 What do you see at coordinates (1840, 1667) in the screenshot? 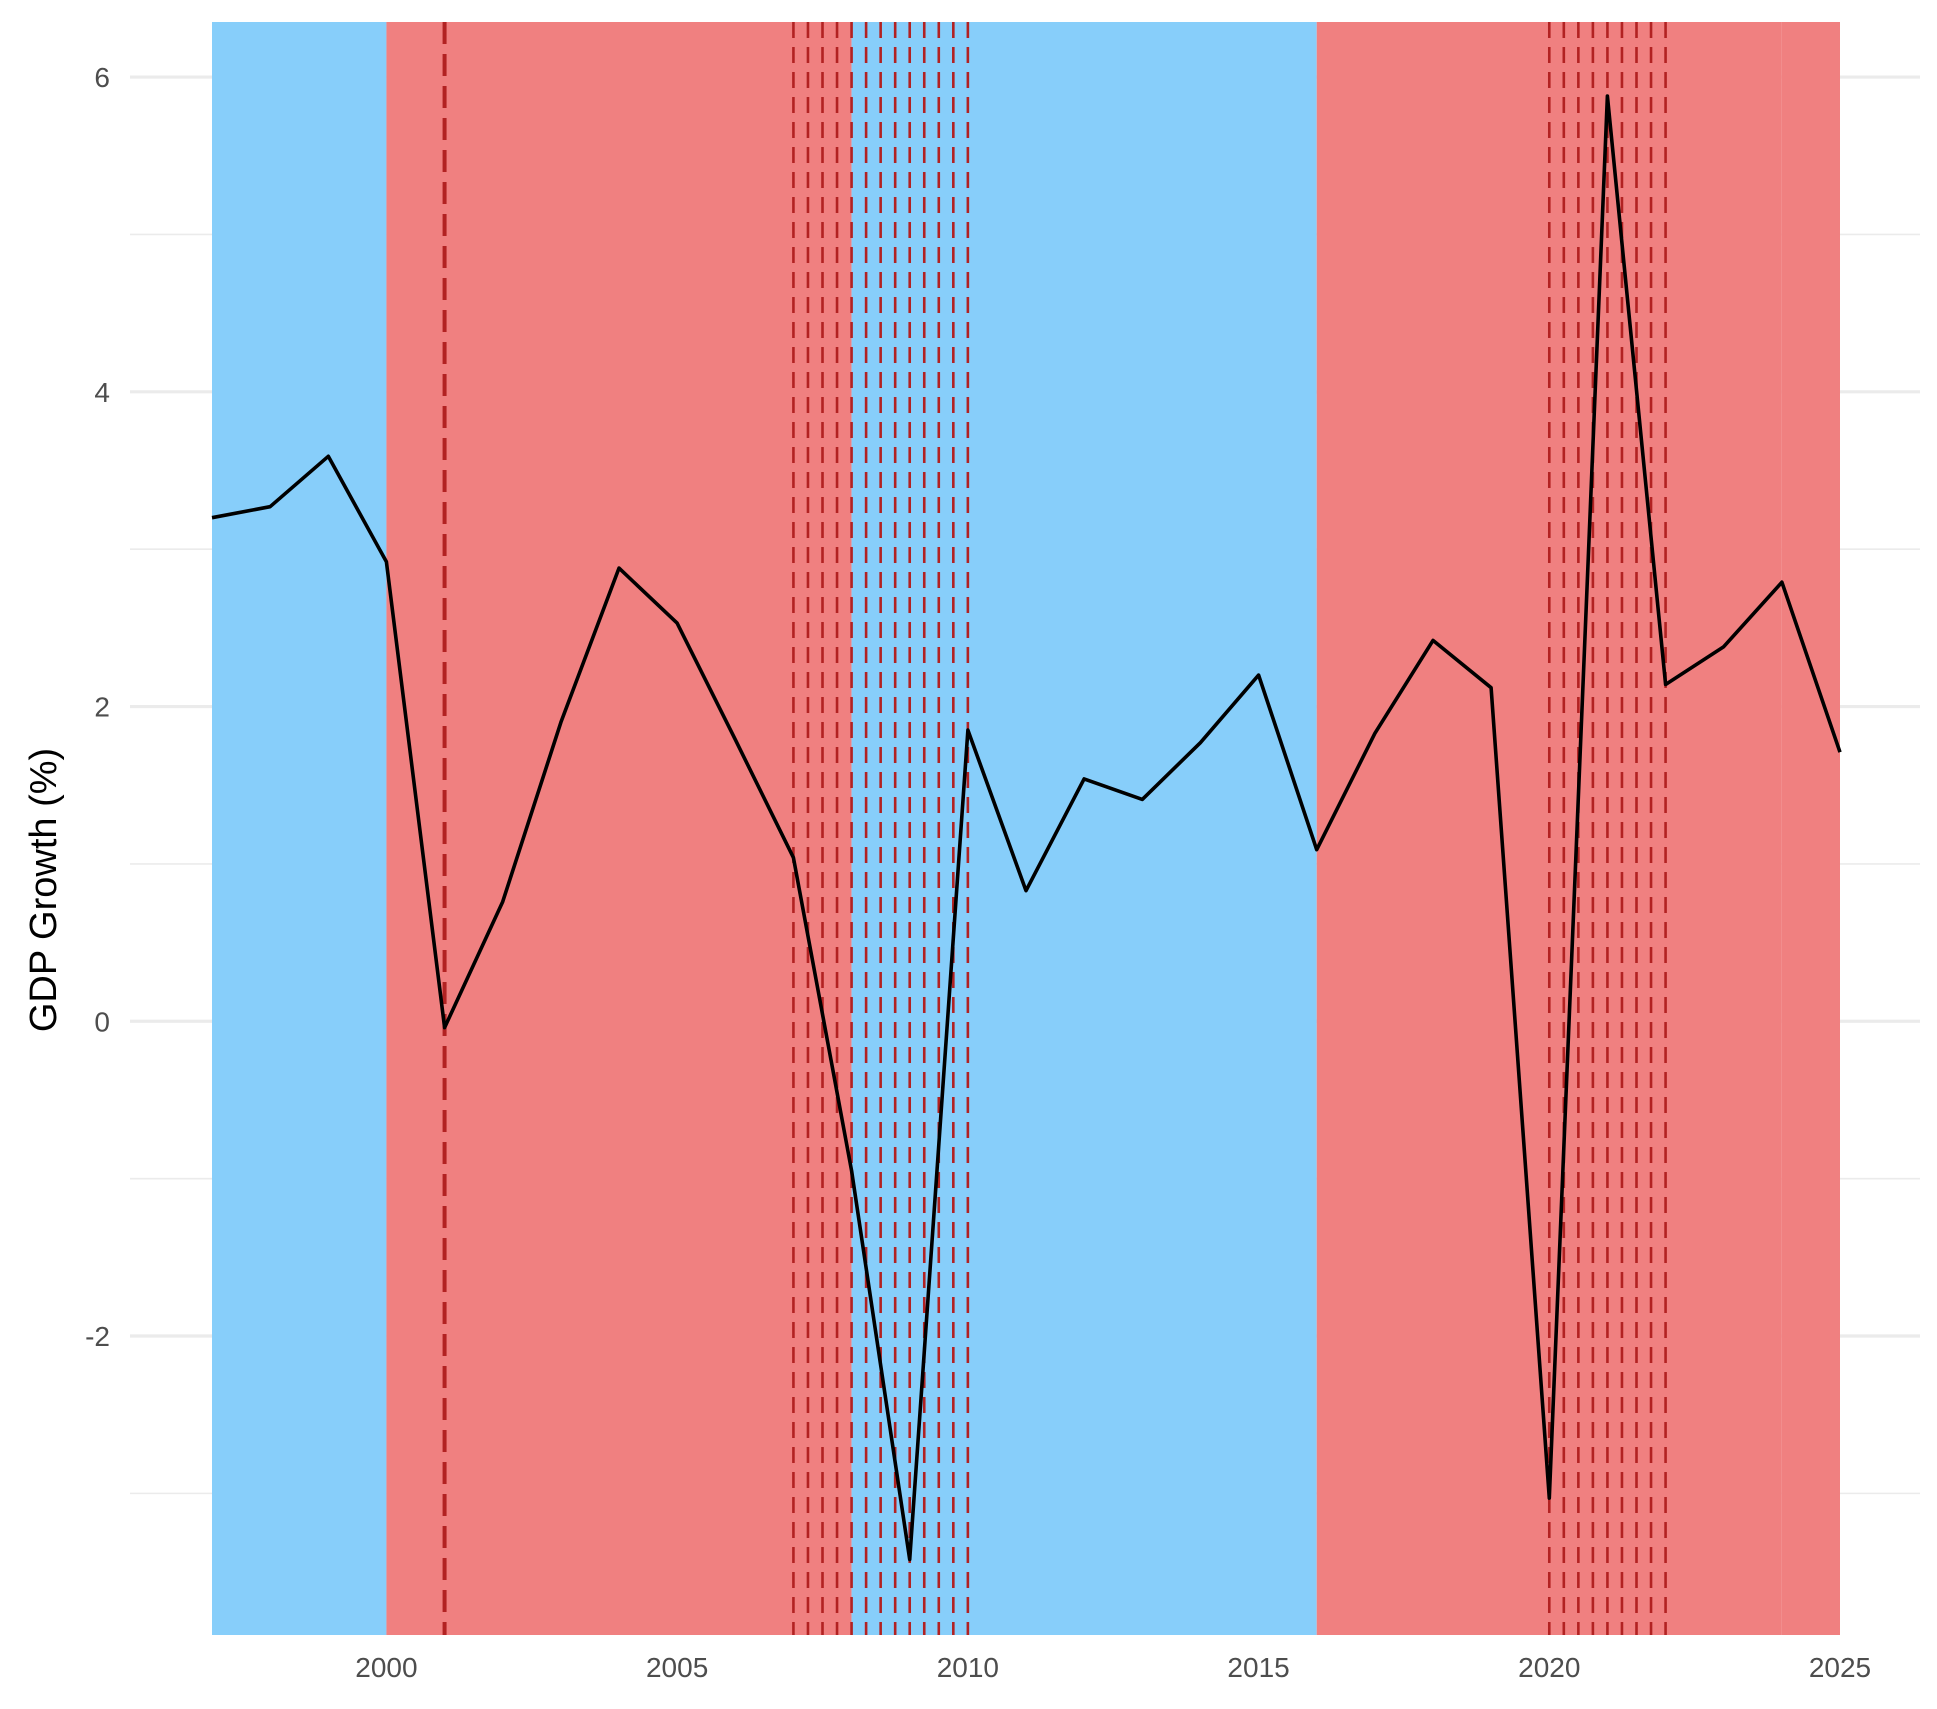
I see `x-tick-label: 2025` at bounding box center [1840, 1667].